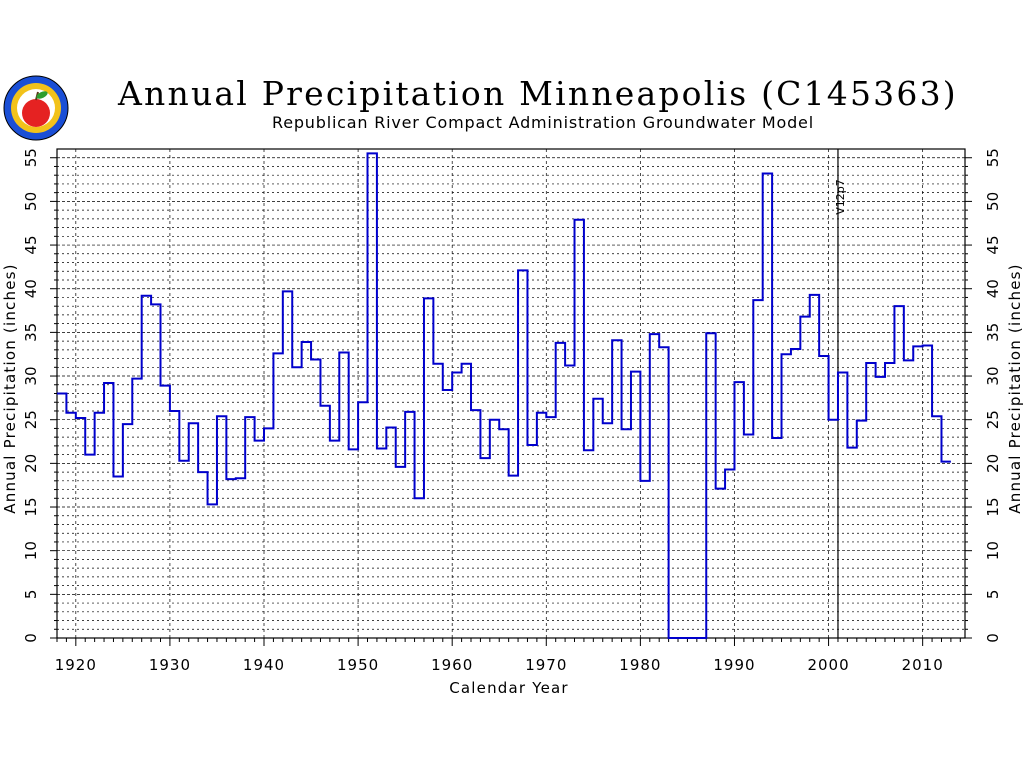  I want to click on y-tick-label-left: 5, so click(31, 595).